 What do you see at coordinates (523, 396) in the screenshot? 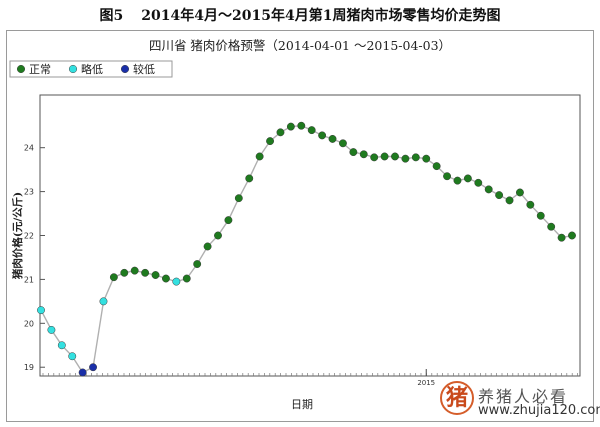
I see `watermark-name: 养猪人必看` at bounding box center [523, 396].